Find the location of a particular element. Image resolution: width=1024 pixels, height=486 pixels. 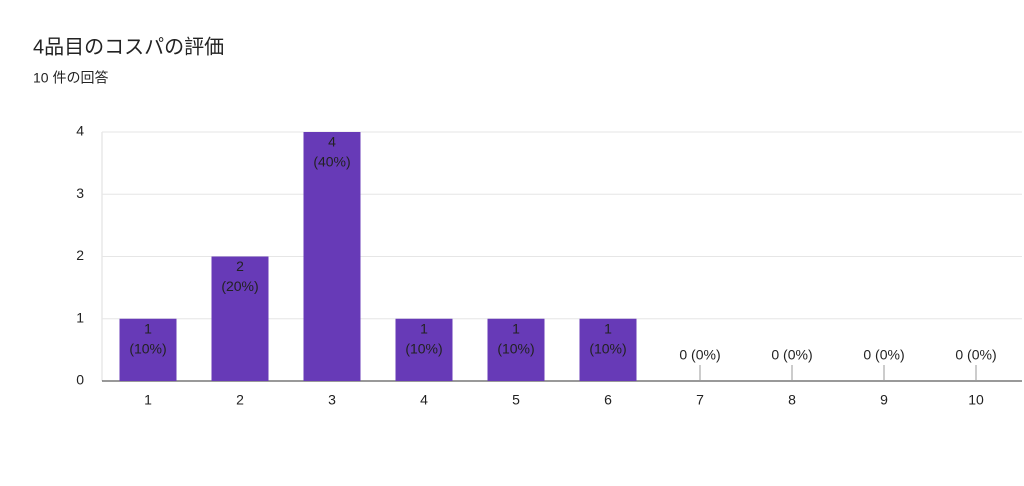

x-tick-label: 10 is located at coordinates (976, 400).